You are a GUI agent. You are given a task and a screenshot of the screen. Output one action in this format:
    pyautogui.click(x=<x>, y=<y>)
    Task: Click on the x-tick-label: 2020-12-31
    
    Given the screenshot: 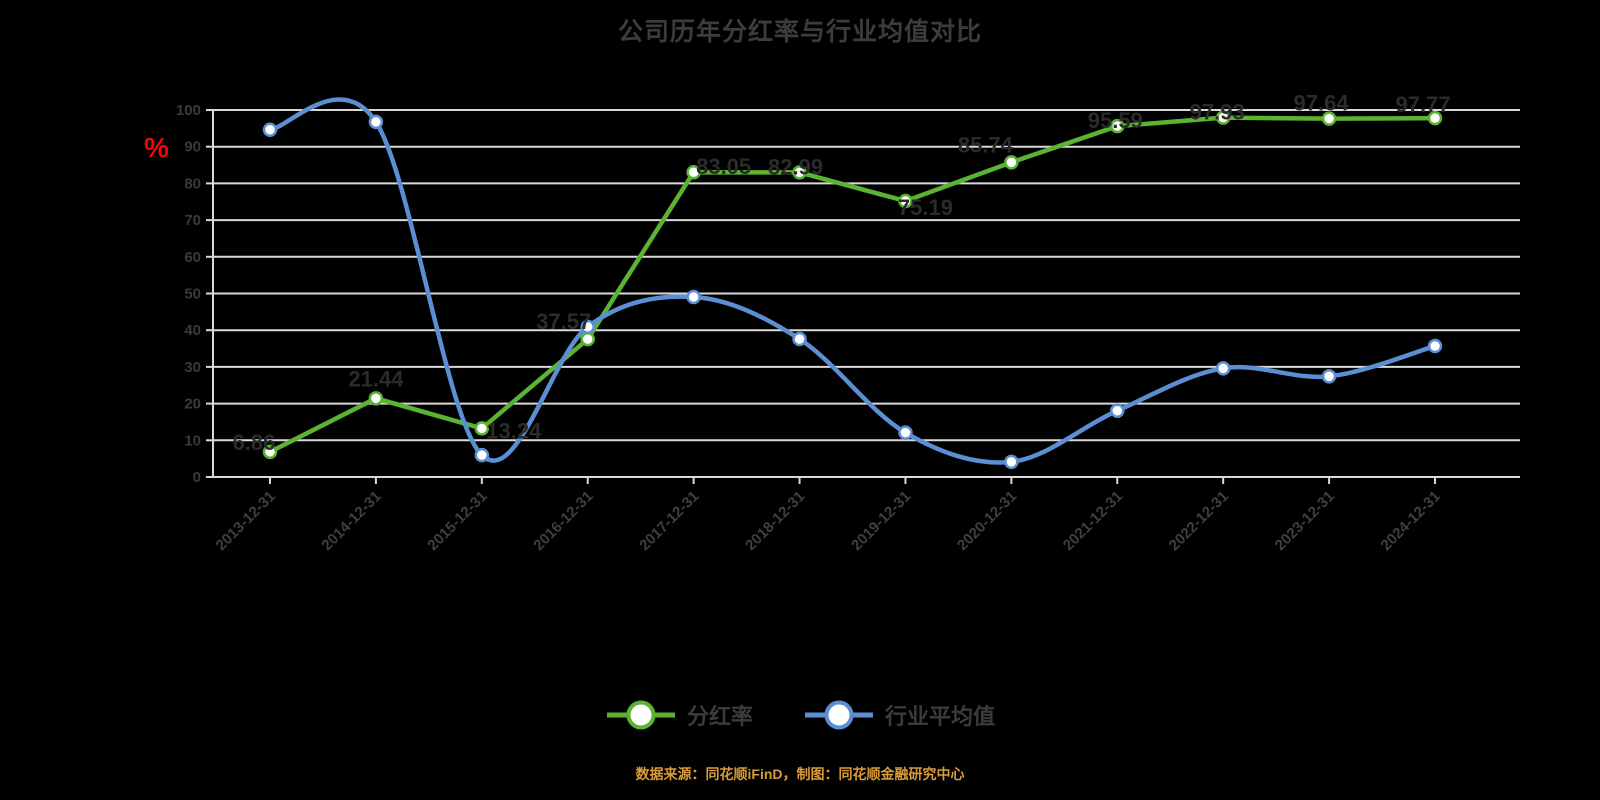 What is the action you would take?
    pyautogui.click(x=987, y=521)
    